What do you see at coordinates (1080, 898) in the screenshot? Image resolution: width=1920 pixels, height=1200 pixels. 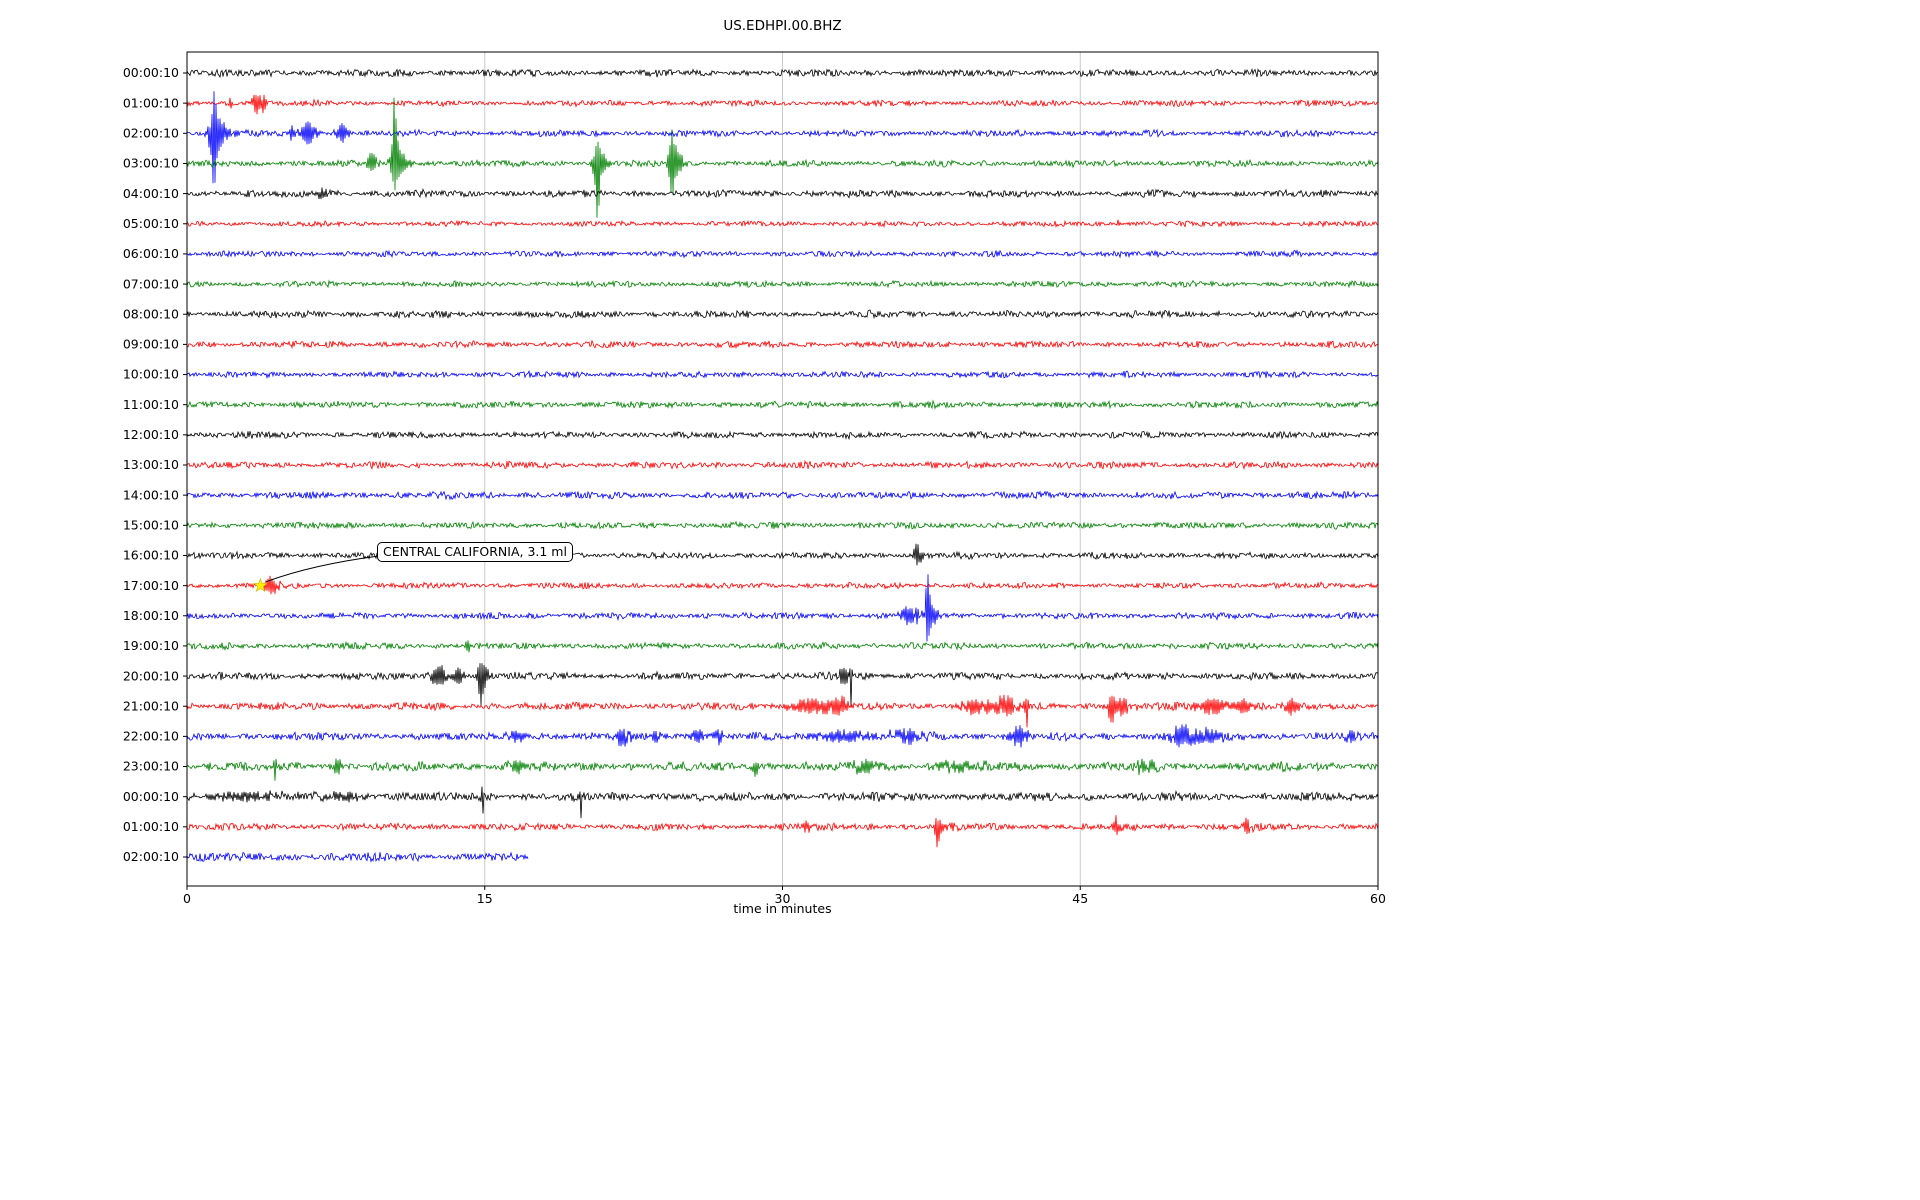 I see `x-tick-label: 45` at bounding box center [1080, 898].